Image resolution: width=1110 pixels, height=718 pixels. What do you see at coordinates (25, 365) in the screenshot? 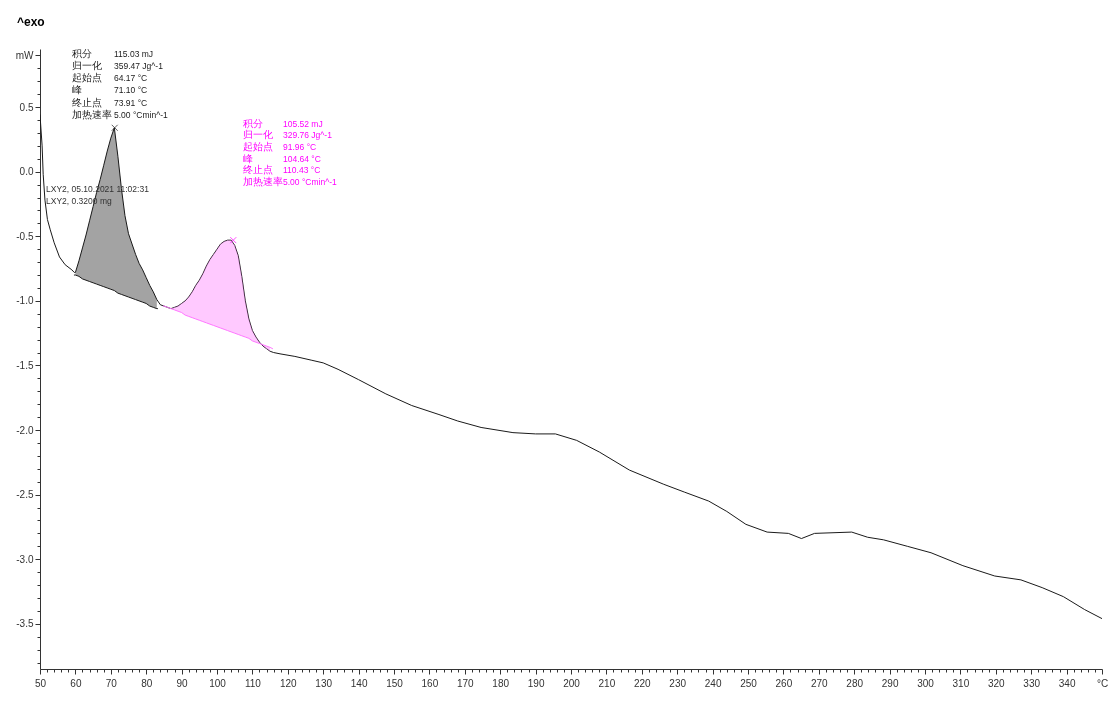
I see `y-tick-label: -1.5` at bounding box center [25, 365].